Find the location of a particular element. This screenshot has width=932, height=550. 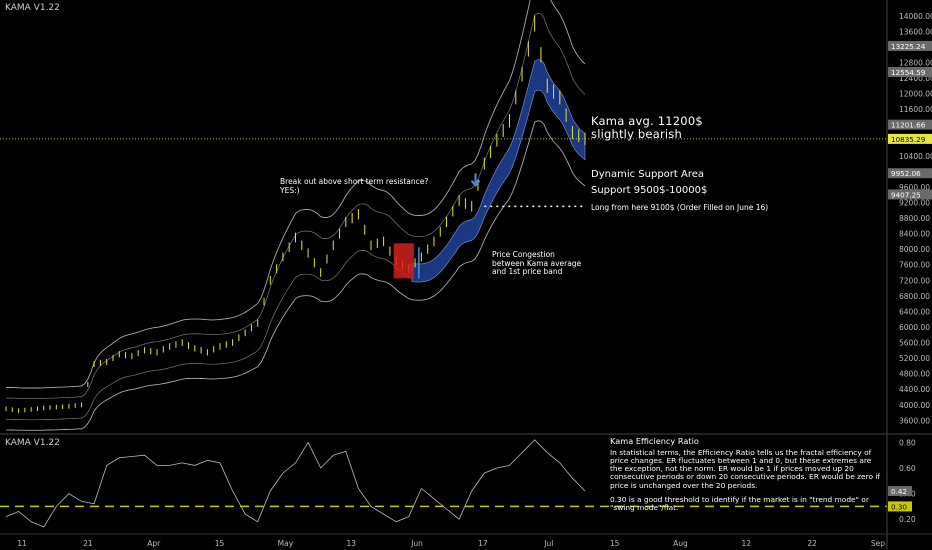

price-pane-title: KAMA V1.22 is located at coordinates (32, 8).